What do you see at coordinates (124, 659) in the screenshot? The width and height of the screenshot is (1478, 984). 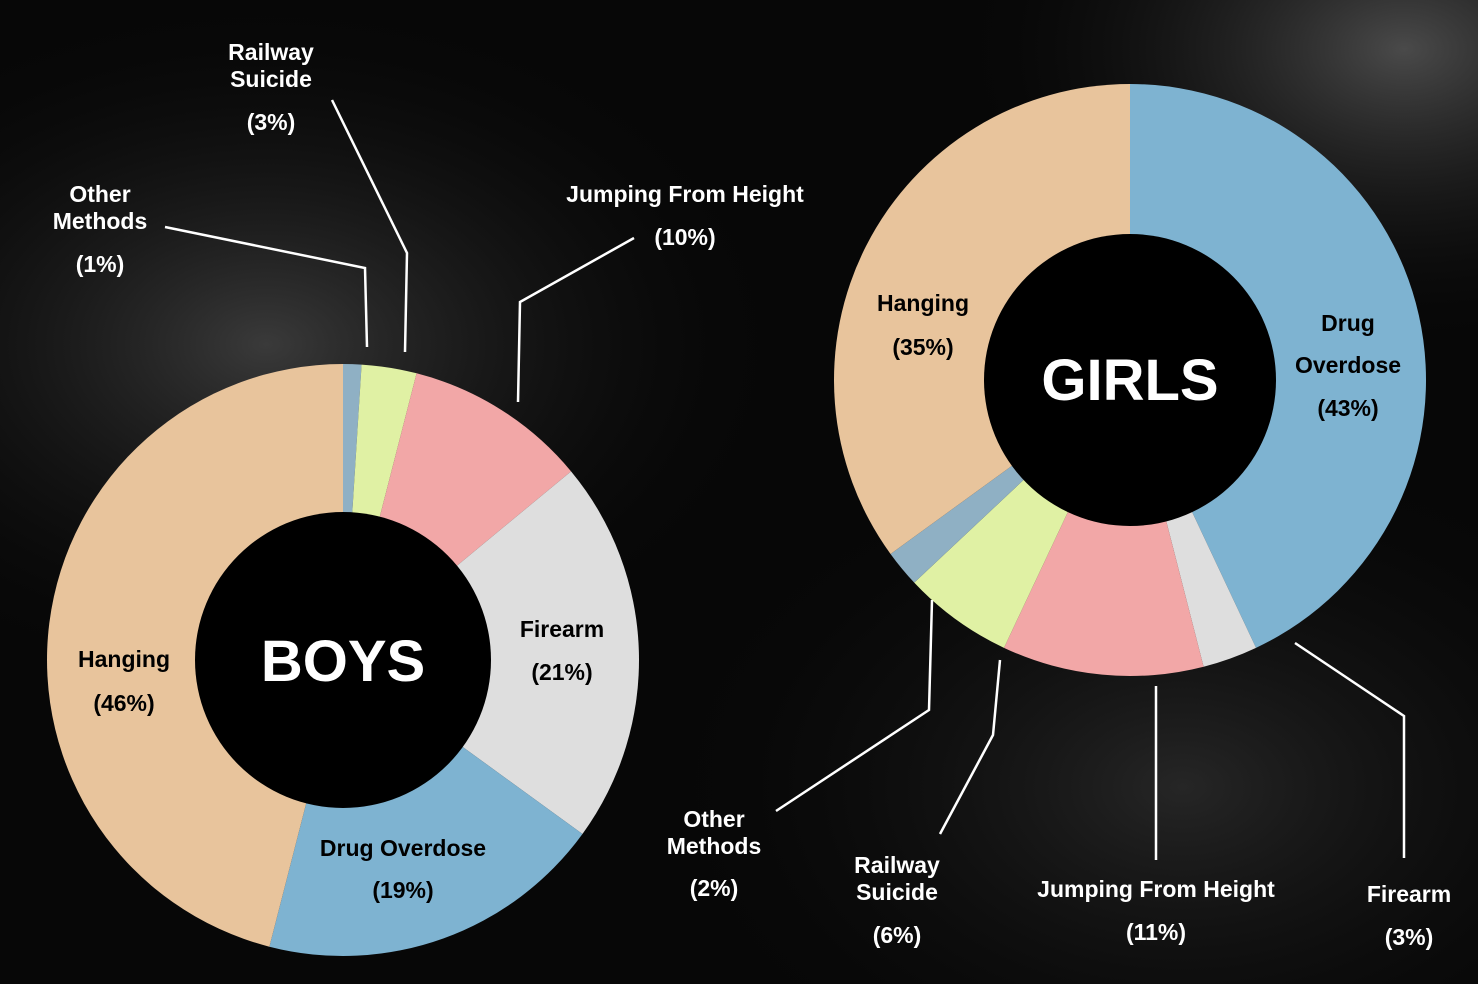 I see `boys-label-hanging: Hanging` at bounding box center [124, 659].